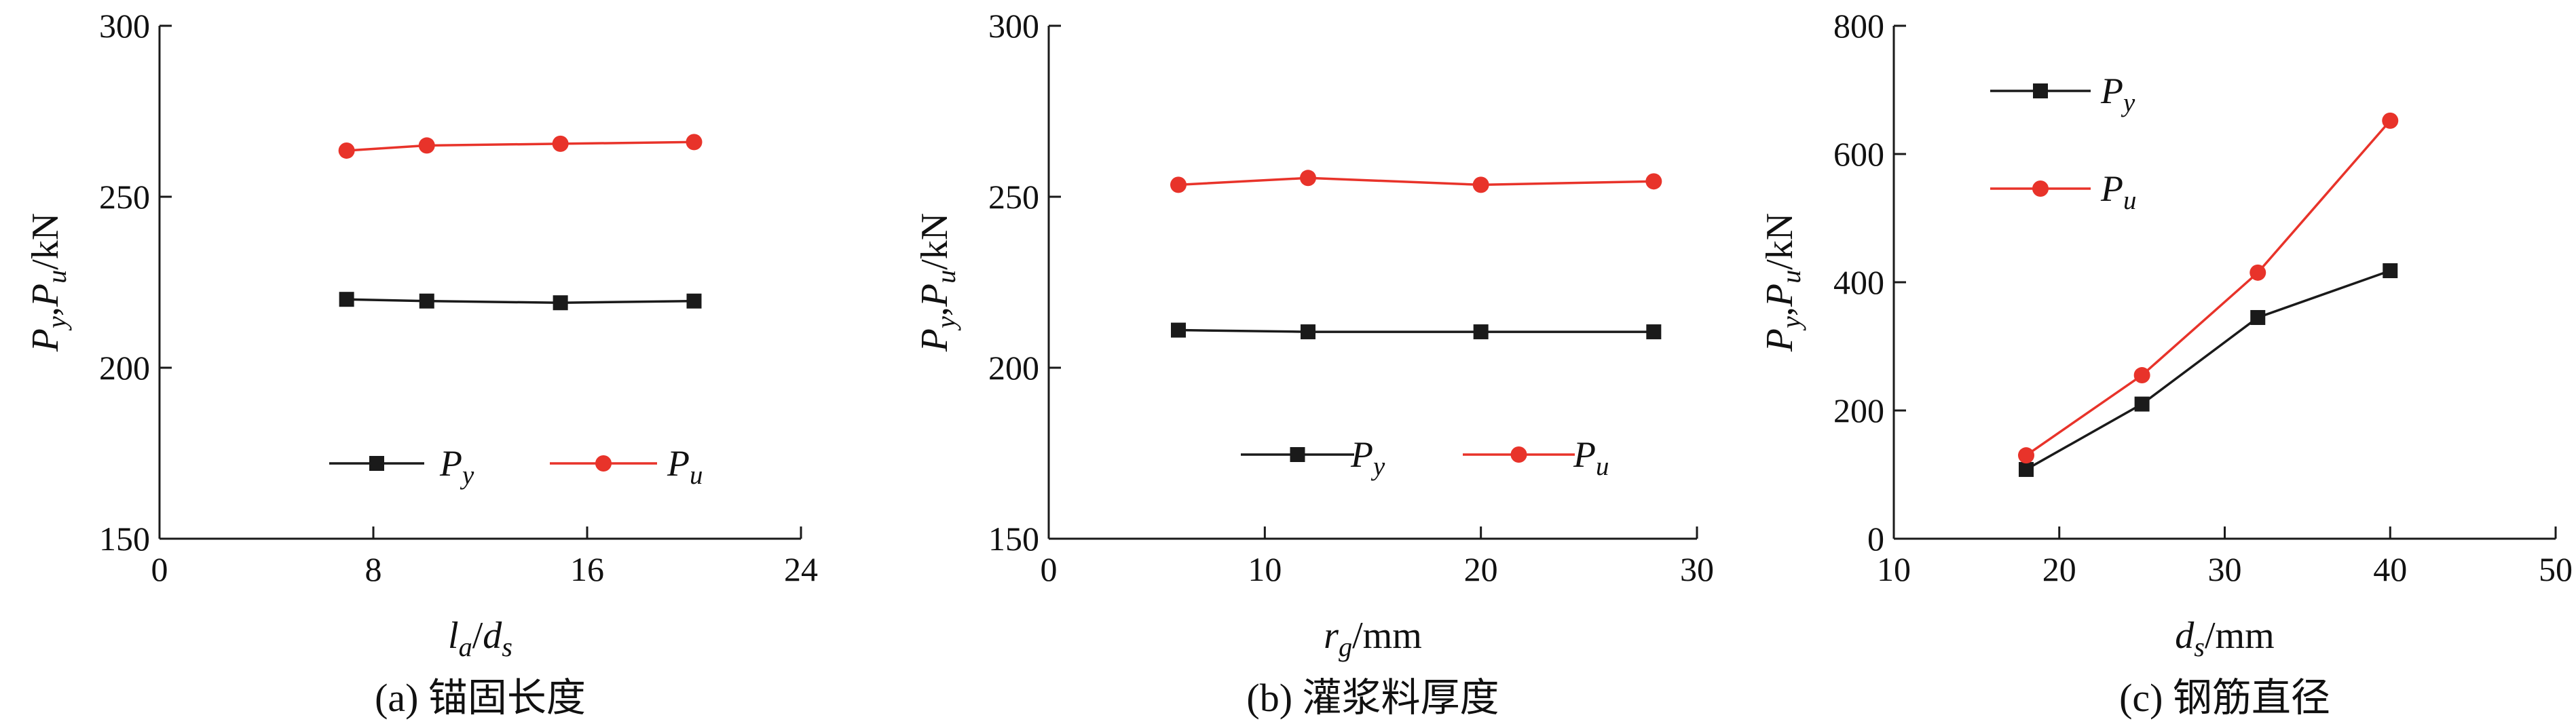  Describe the element at coordinates (1014, 539) in the screenshot. I see `y-tick-label: 150` at that location.